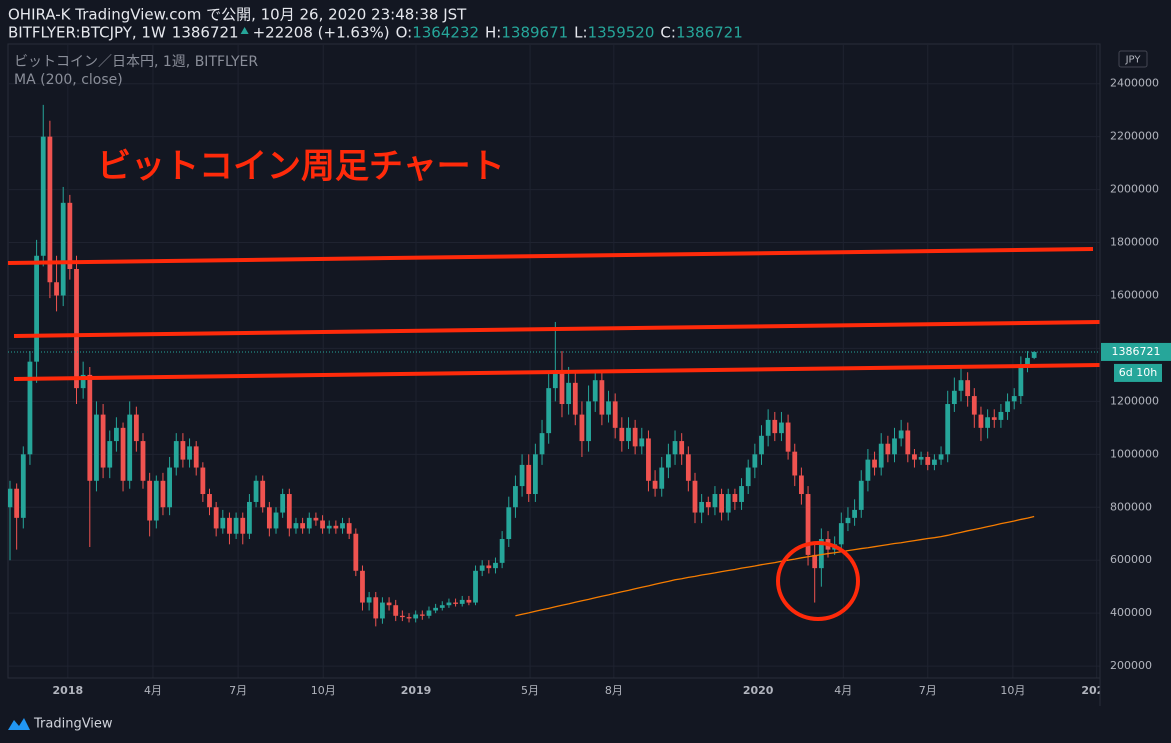 The image size is (1171, 743). Describe the element at coordinates (1134, 189) in the screenshot. I see `y-tick-label: 2000000` at that location.